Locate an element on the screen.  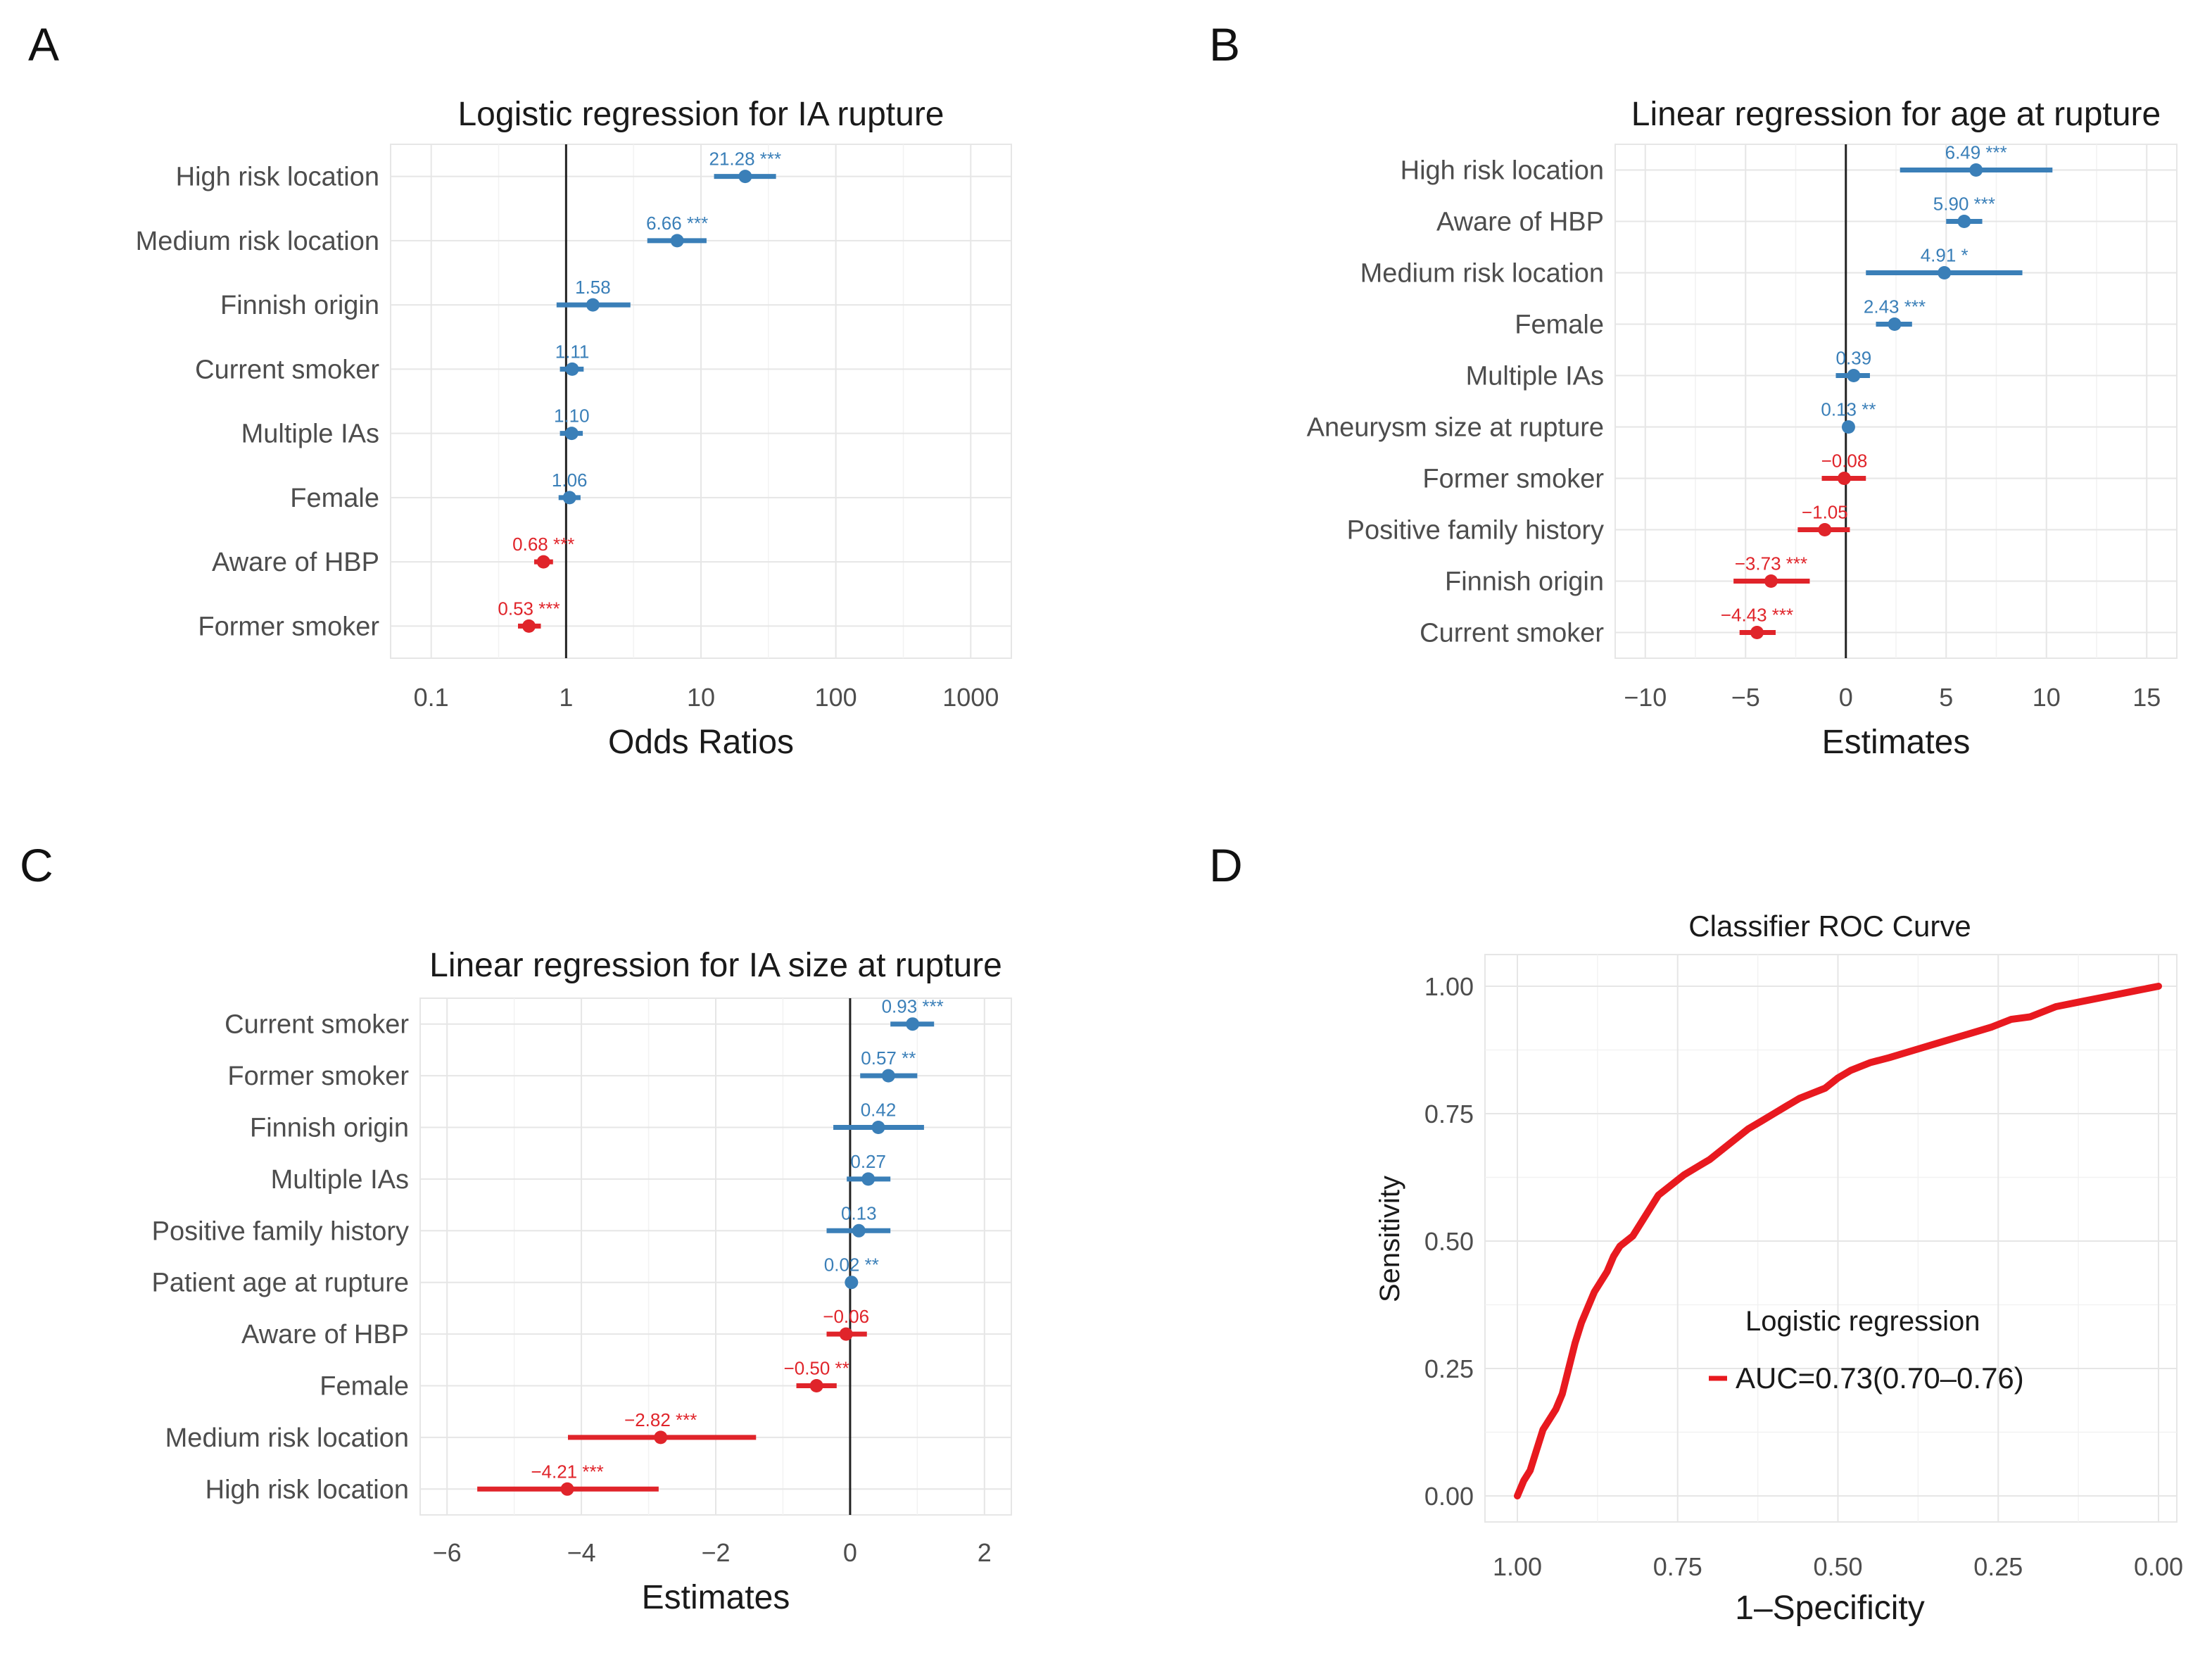
estimate-label: 6.66 *** is located at coordinates (677, 223).